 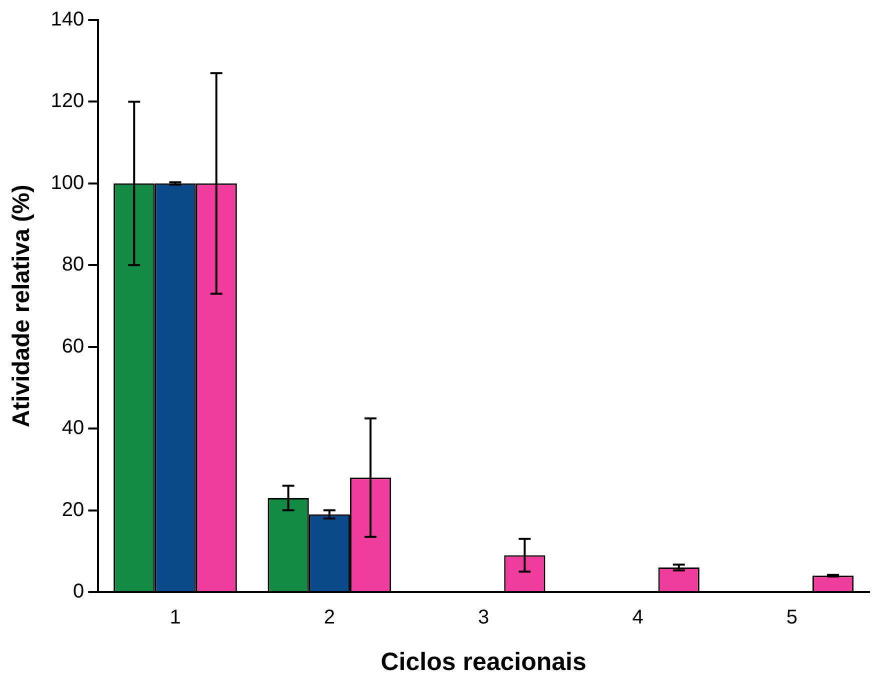 I want to click on y-tick-label: 0, so click(x=78, y=591).